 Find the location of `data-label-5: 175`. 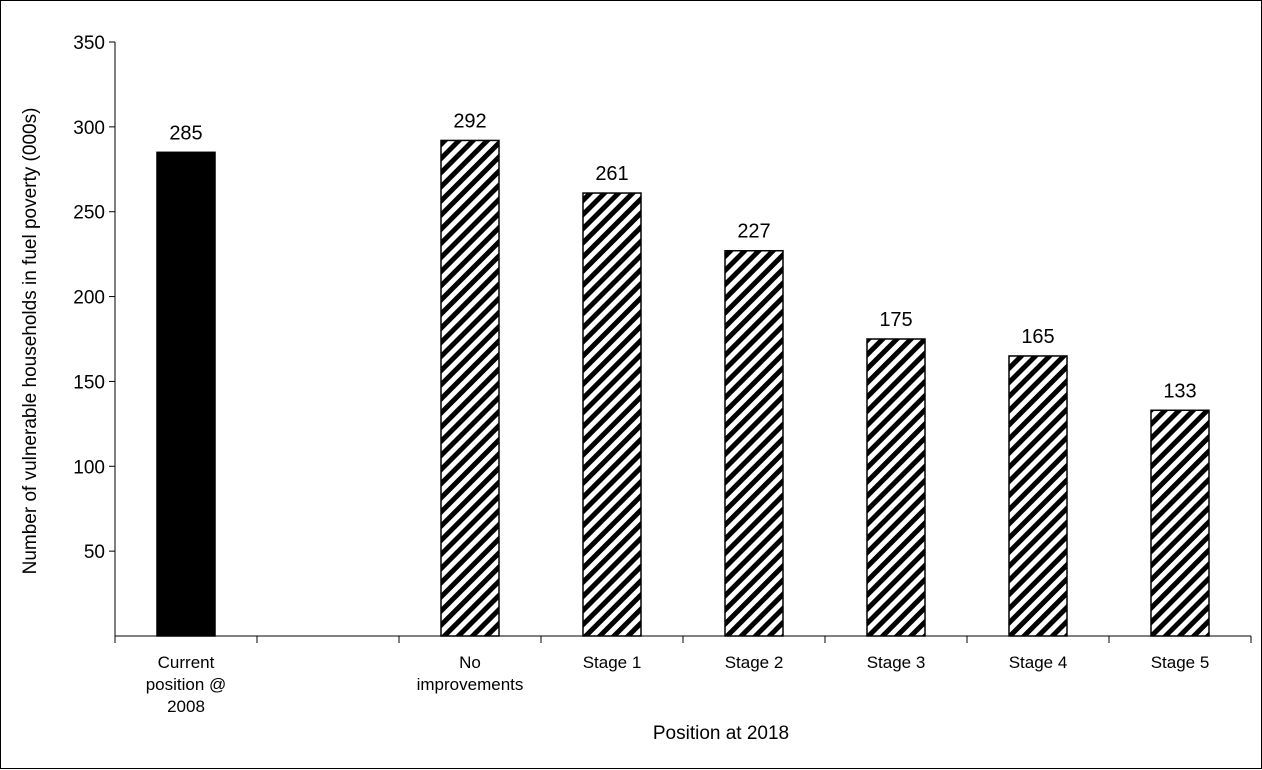

data-label-5: 175 is located at coordinates (895, 320).